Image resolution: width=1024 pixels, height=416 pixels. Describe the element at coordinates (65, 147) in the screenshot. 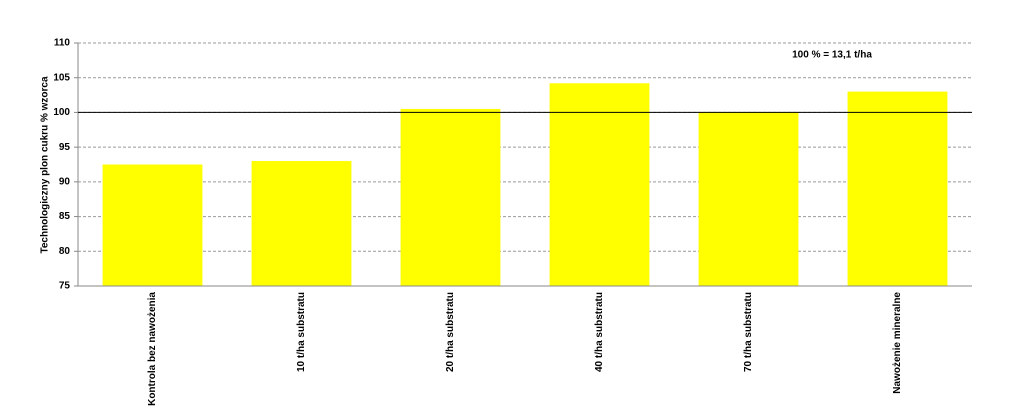

I see `y-tick-label: 95` at that location.